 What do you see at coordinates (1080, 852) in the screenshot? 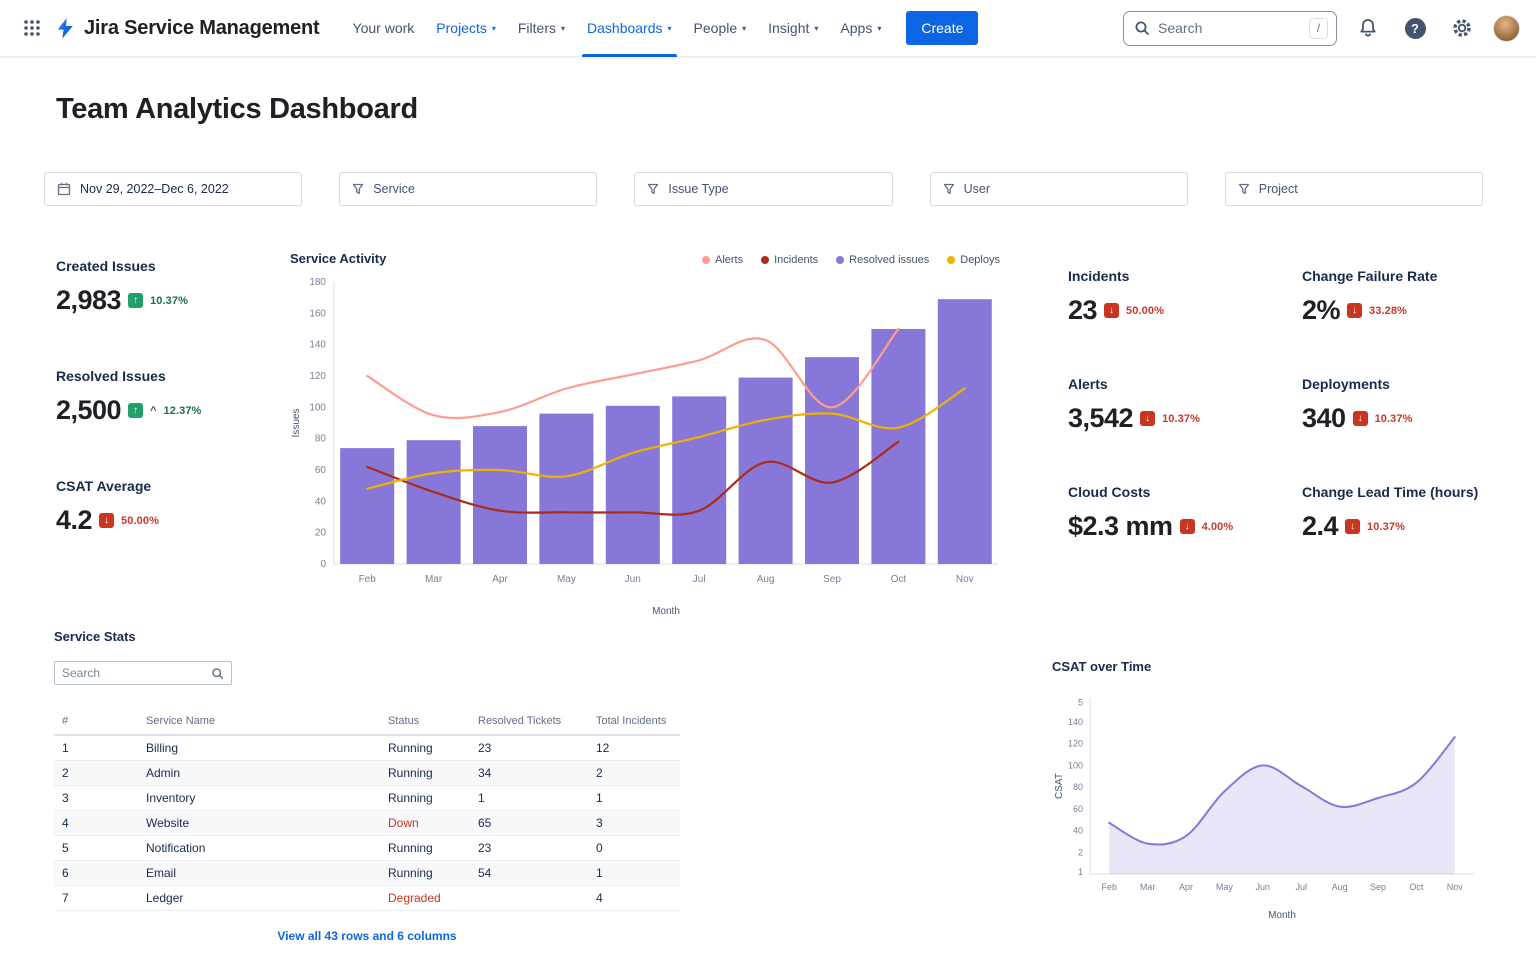
I see `svg-text: 2` at bounding box center [1080, 852].